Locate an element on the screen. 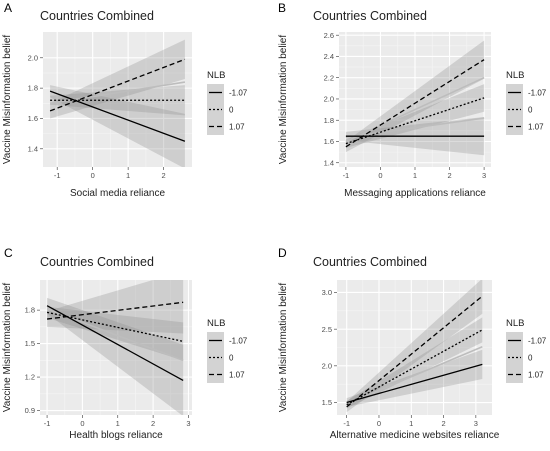 The width and height of the screenshot is (550, 451). panel-letter: A is located at coordinates (8, 8).